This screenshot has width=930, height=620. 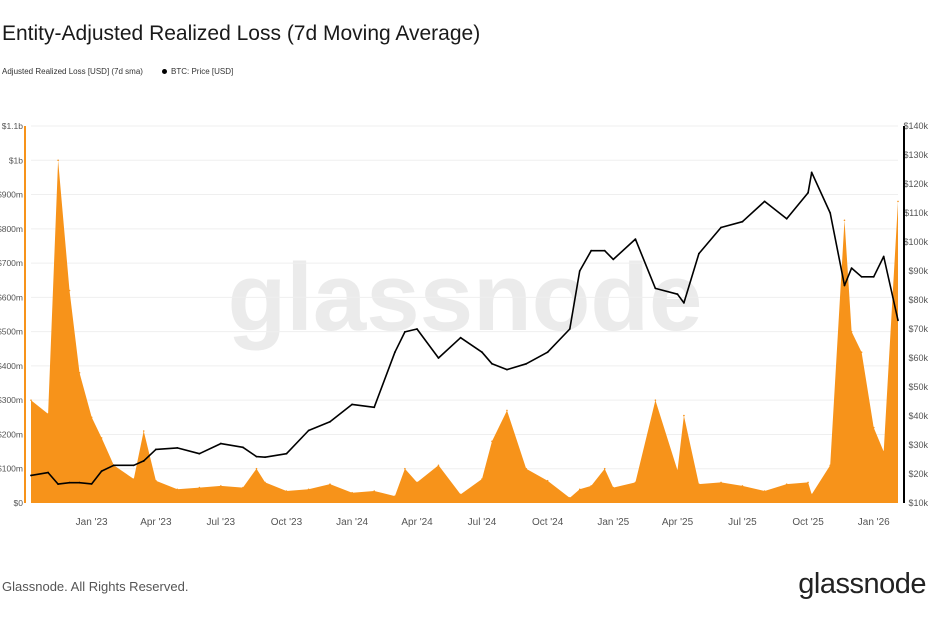 I want to click on y-left-tick-label: $900m, so click(x=11, y=195).